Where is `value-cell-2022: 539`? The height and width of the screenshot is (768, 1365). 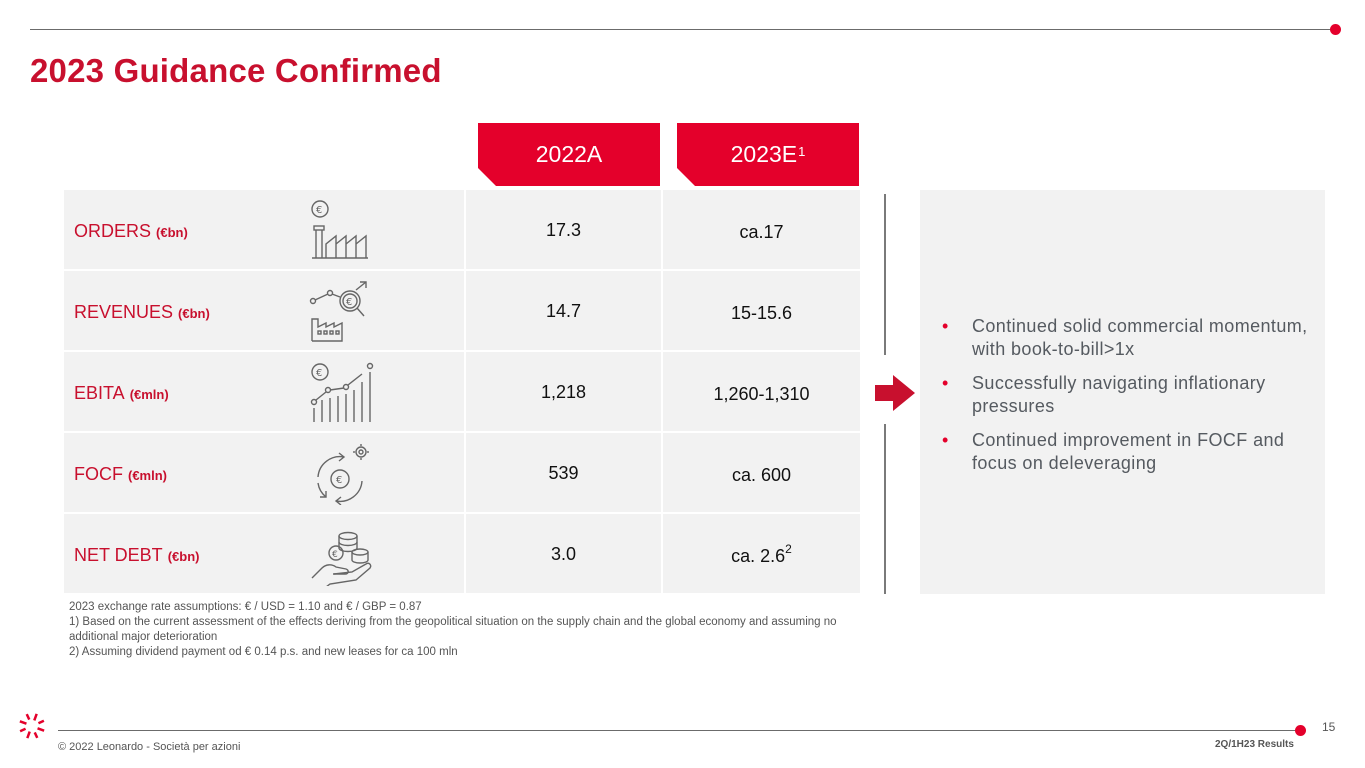 value-cell-2022: 539 is located at coordinates (563, 472).